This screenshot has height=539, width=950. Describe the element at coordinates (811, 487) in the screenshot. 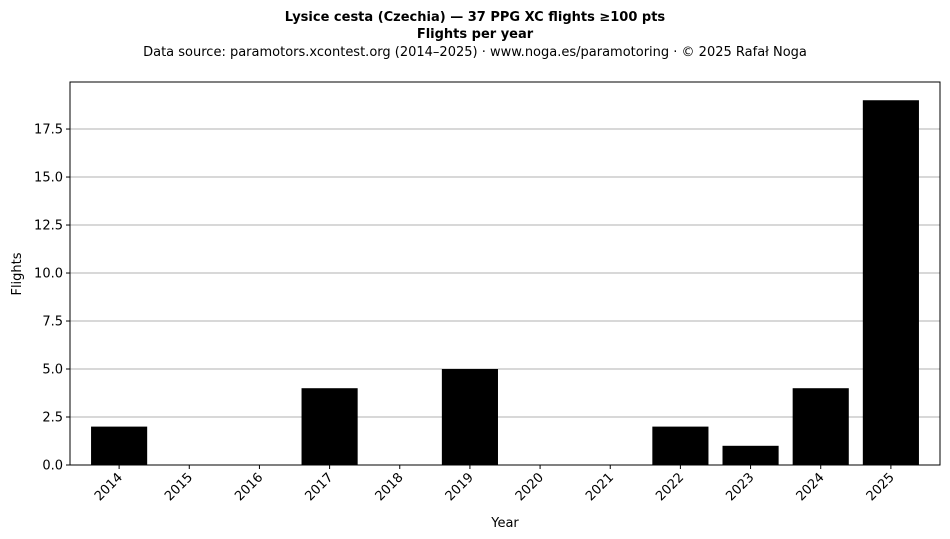

I see `x-tick-label: 2024` at that location.